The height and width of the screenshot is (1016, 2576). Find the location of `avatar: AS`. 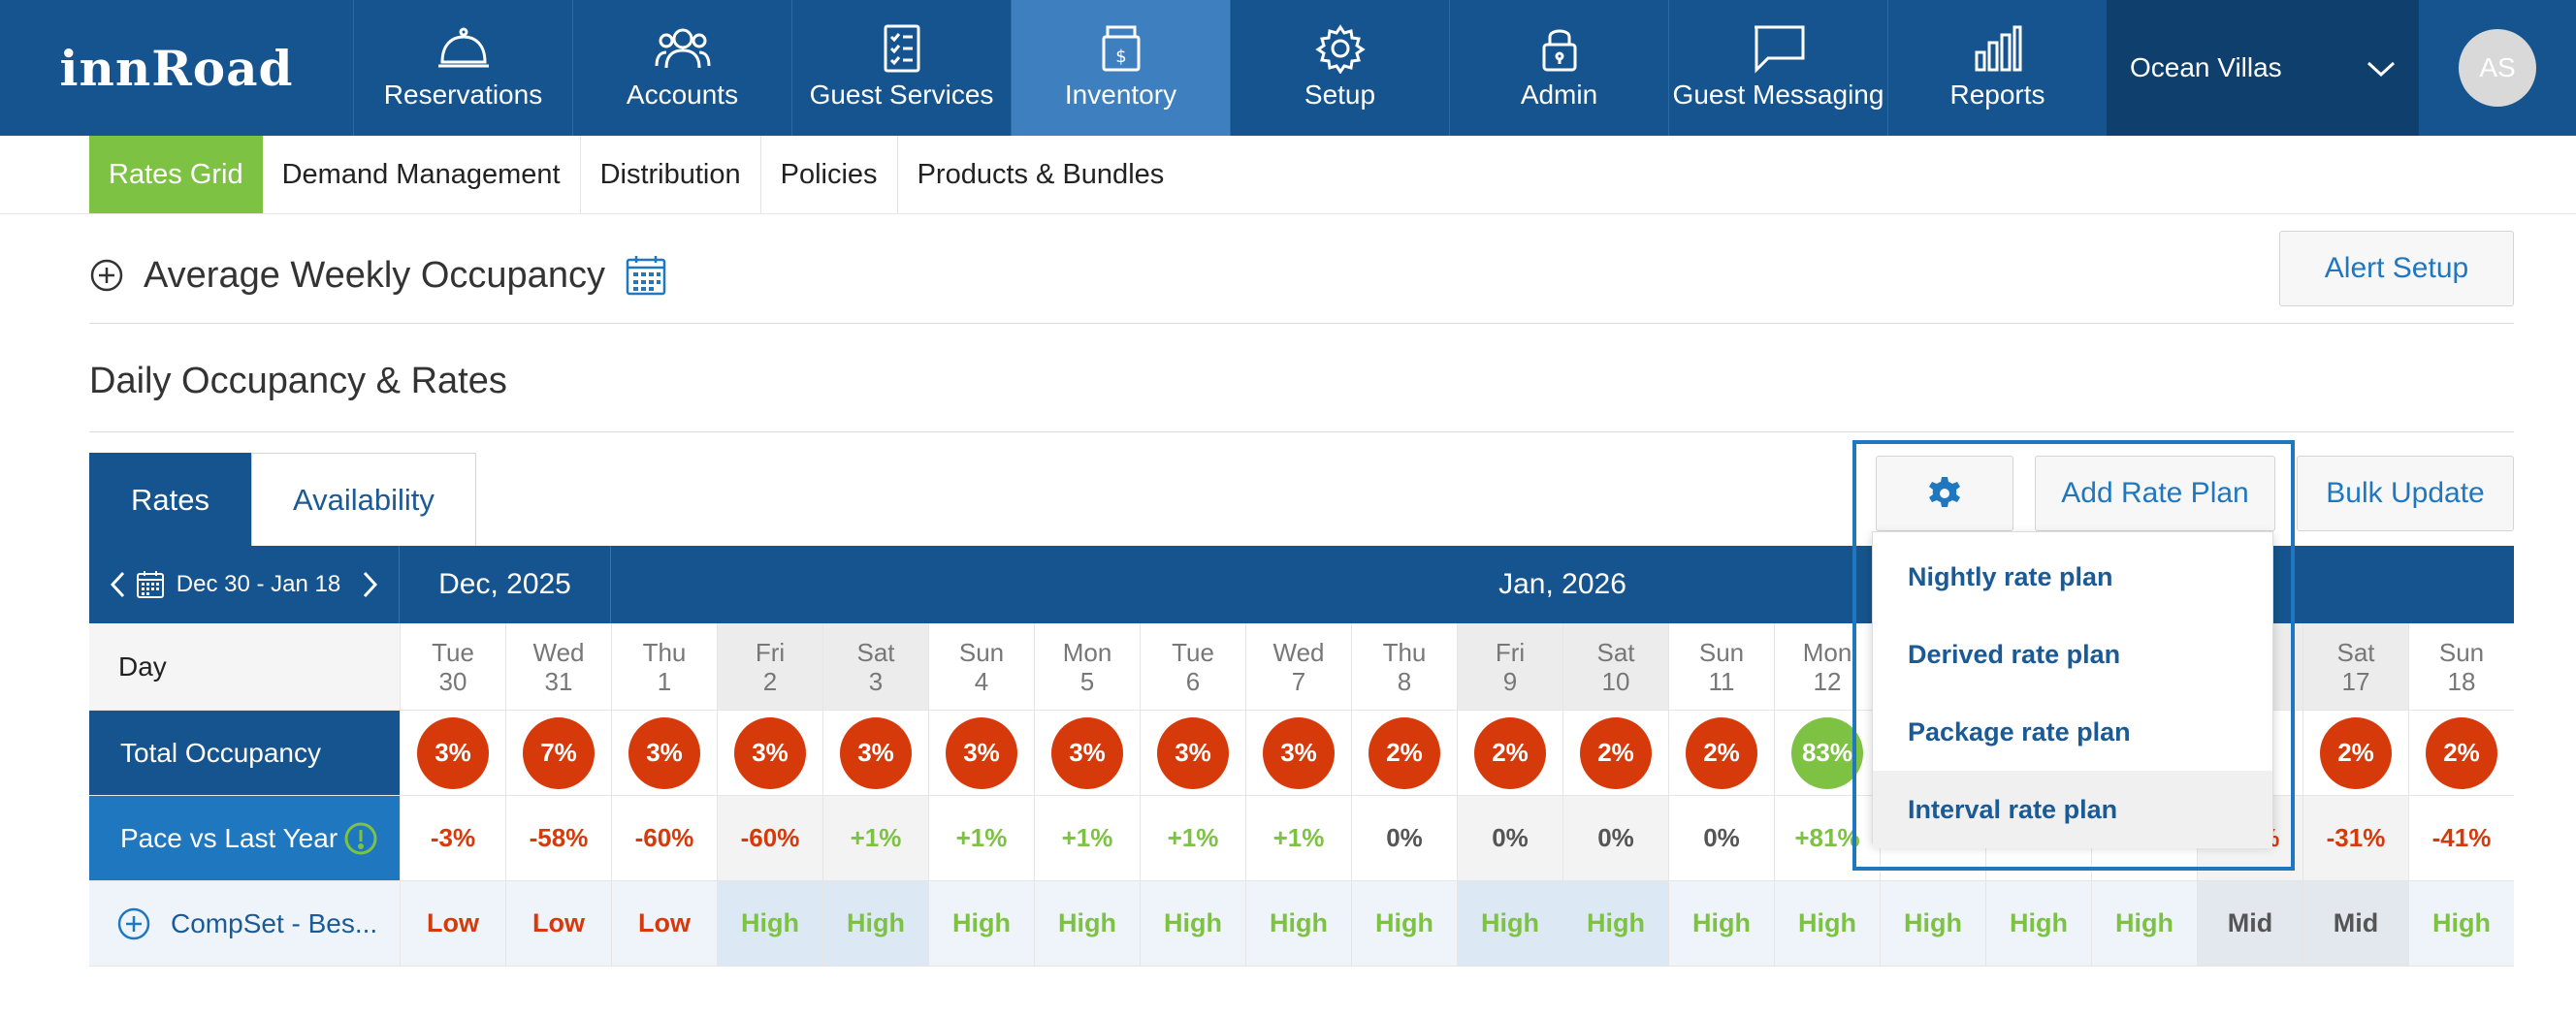

avatar: AS is located at coordinates (2497, 68).